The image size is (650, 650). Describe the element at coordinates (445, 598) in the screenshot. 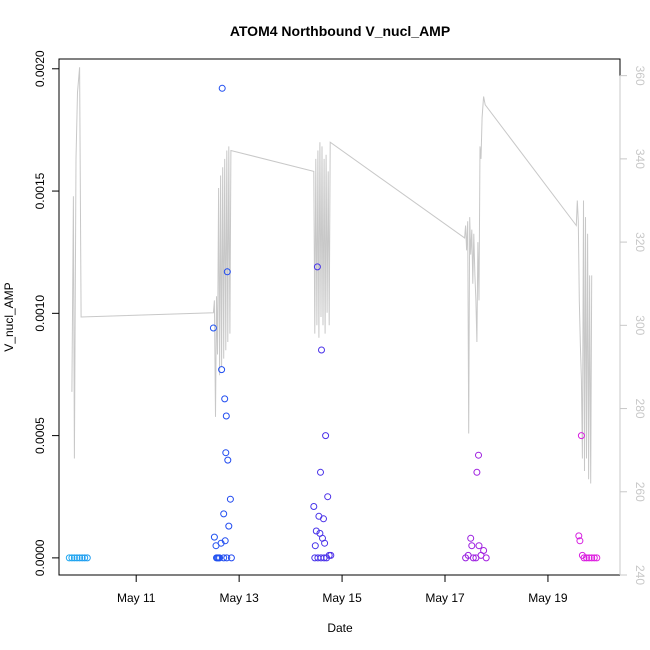

I see `x-tick-label: May 17` at that location.